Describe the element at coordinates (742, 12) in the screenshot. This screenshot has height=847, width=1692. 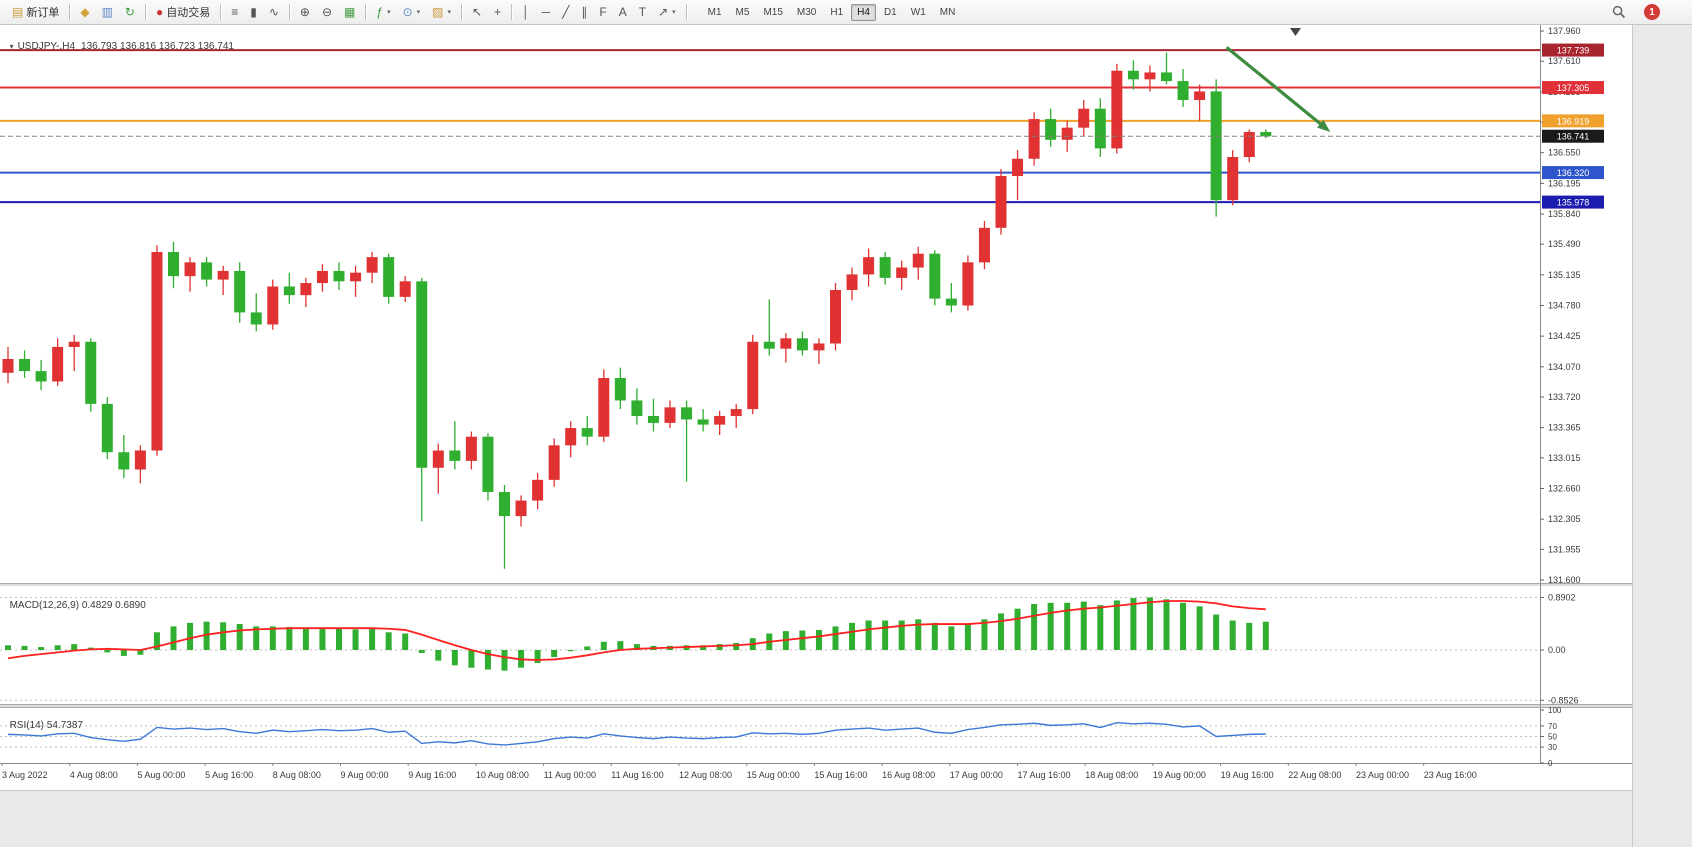
I see `timeframe-m5: M5` at that location.